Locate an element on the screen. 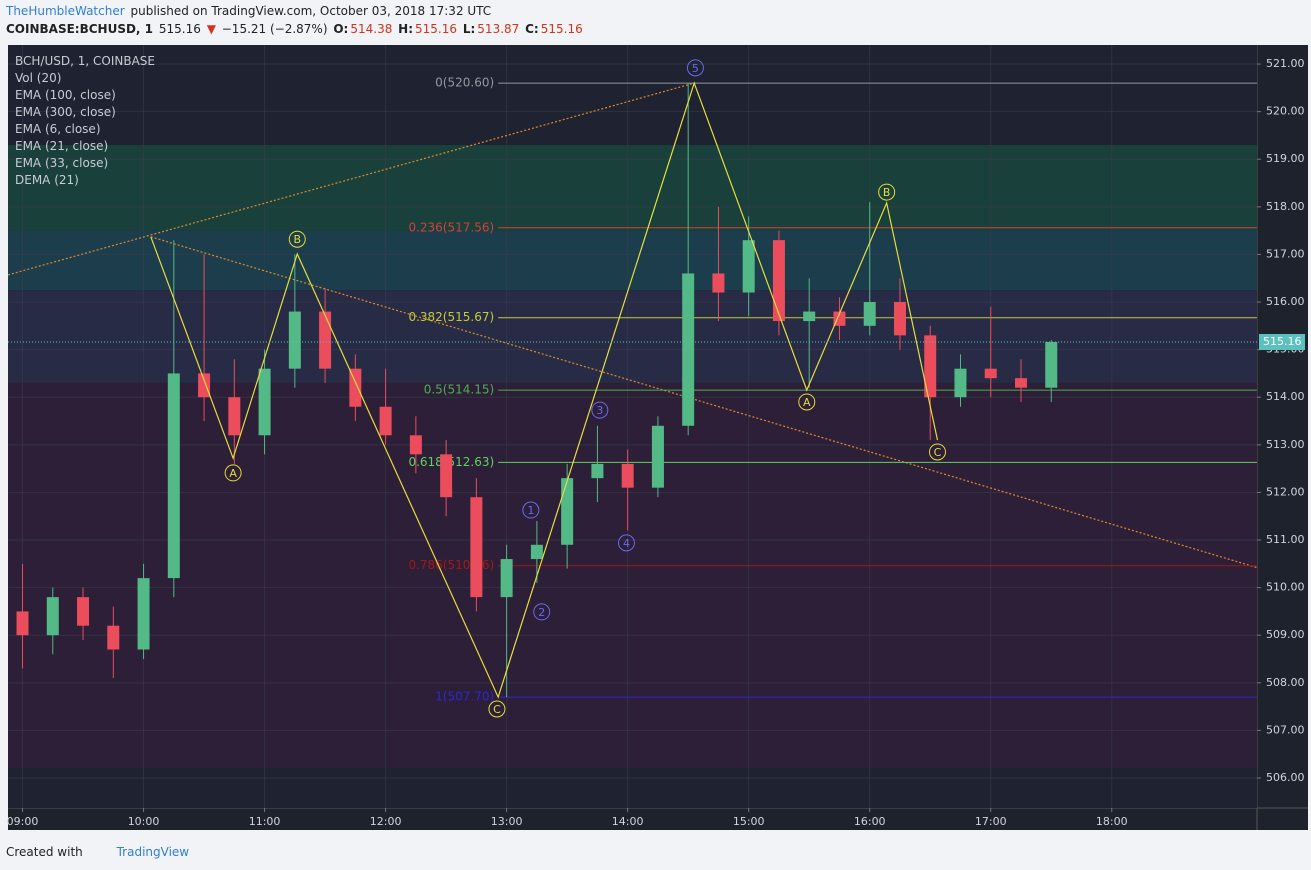 The height and width of the screenshot is (870, 1311). x-tick-label: 17:00 is located at coordinates (991, 821).